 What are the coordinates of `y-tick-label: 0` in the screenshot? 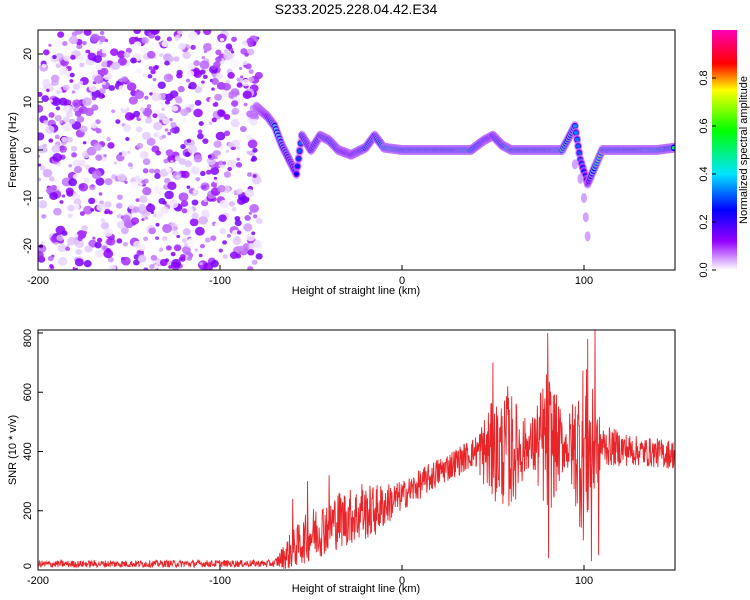 It's located at (28, 150).